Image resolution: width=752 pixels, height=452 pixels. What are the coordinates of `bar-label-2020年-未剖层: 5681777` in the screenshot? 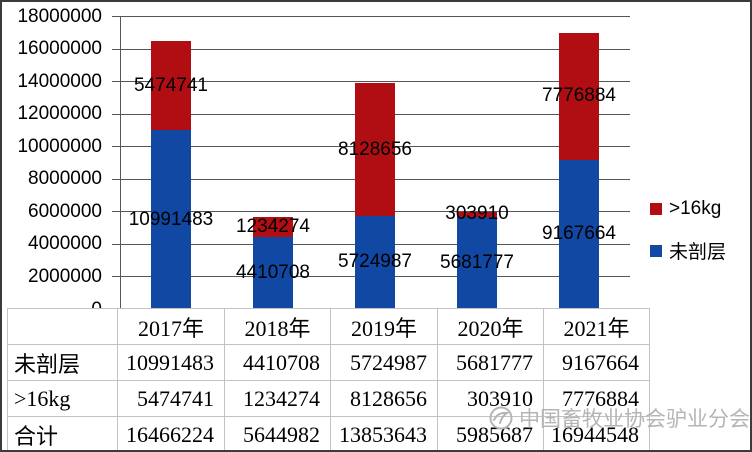 It's located at (477, 262).